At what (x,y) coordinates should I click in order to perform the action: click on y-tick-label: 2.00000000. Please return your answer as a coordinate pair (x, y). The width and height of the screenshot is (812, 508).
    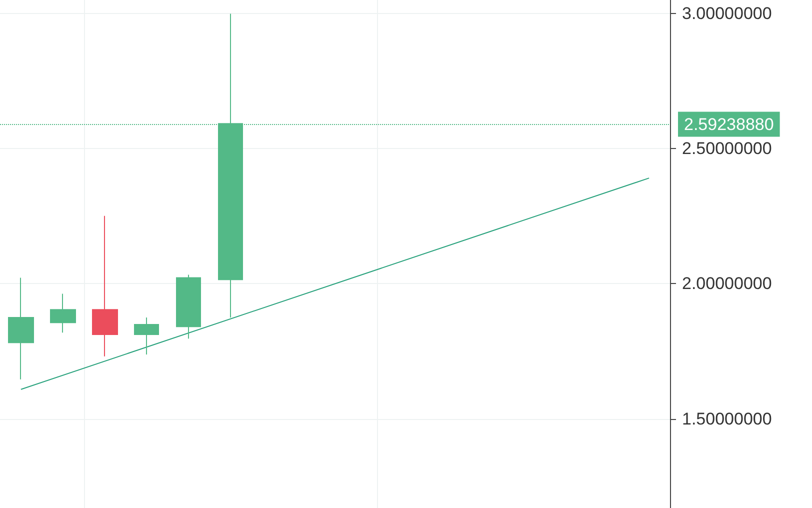
    Looking at the image, I should click on (727, 284).